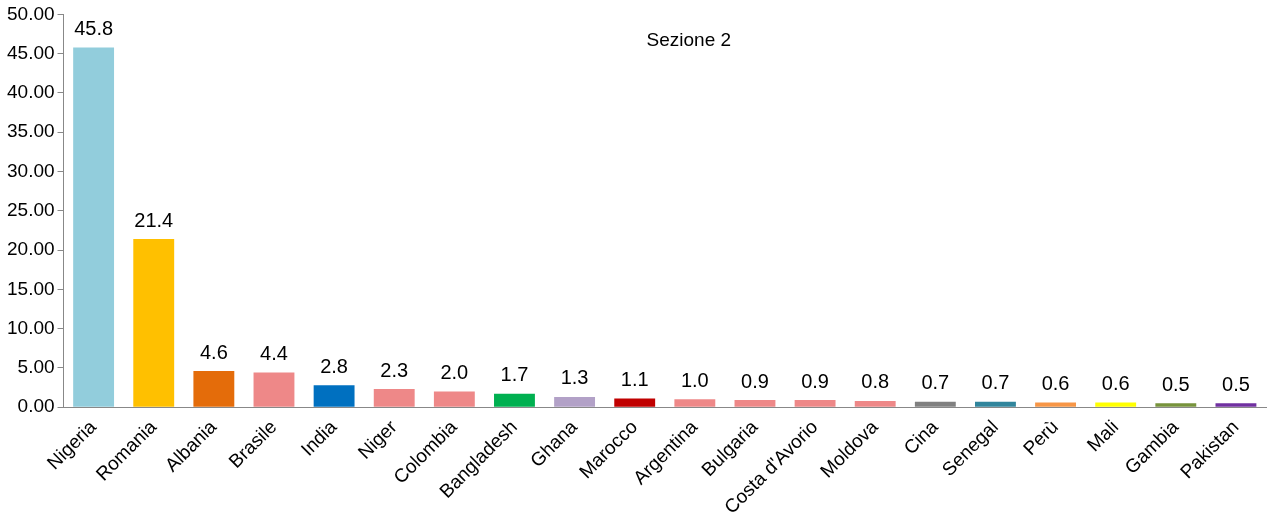  Describe the element at coordinates (574, 377) in the screenshot. I see `data-label: 1.3` at that location.